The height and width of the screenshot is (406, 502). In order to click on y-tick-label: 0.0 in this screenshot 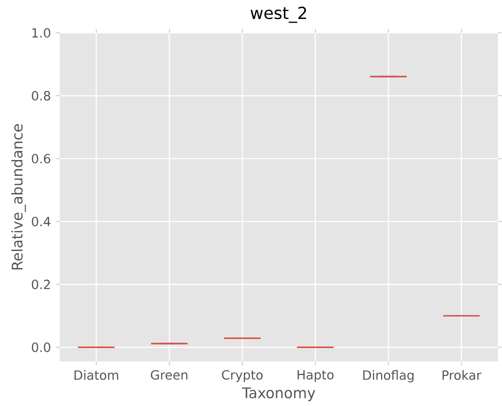, I will do `click(41, 347)`.